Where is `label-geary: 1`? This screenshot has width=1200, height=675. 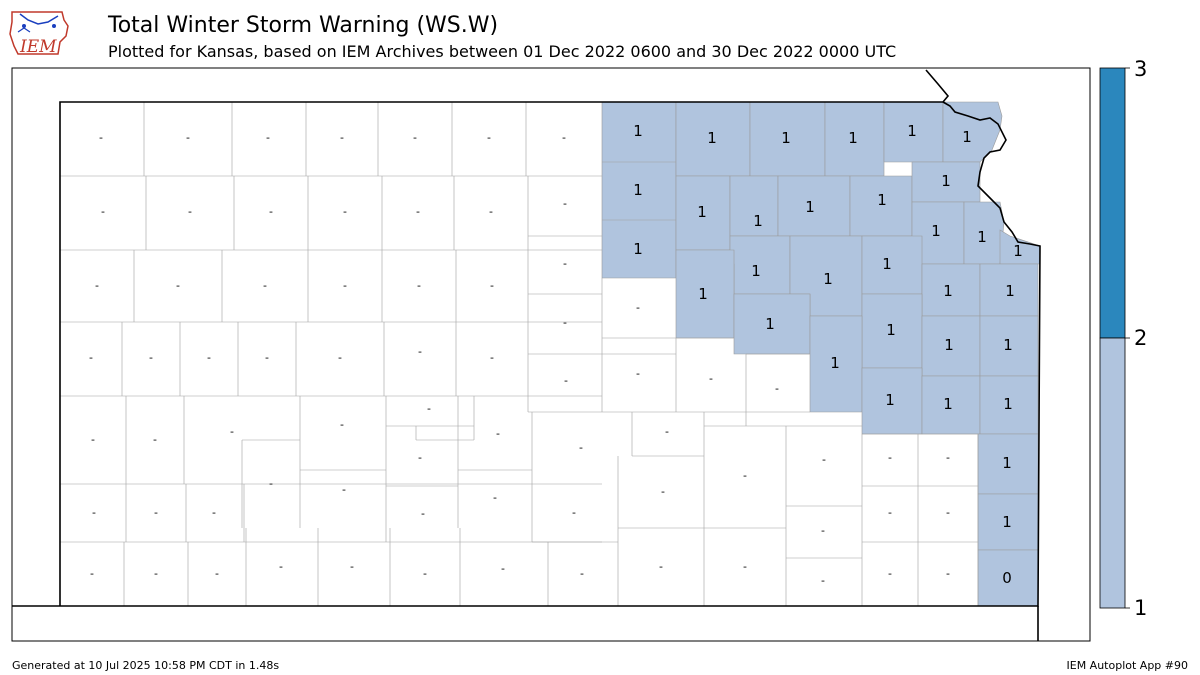
label-geary: 1 is located at coordinates (756, 271).